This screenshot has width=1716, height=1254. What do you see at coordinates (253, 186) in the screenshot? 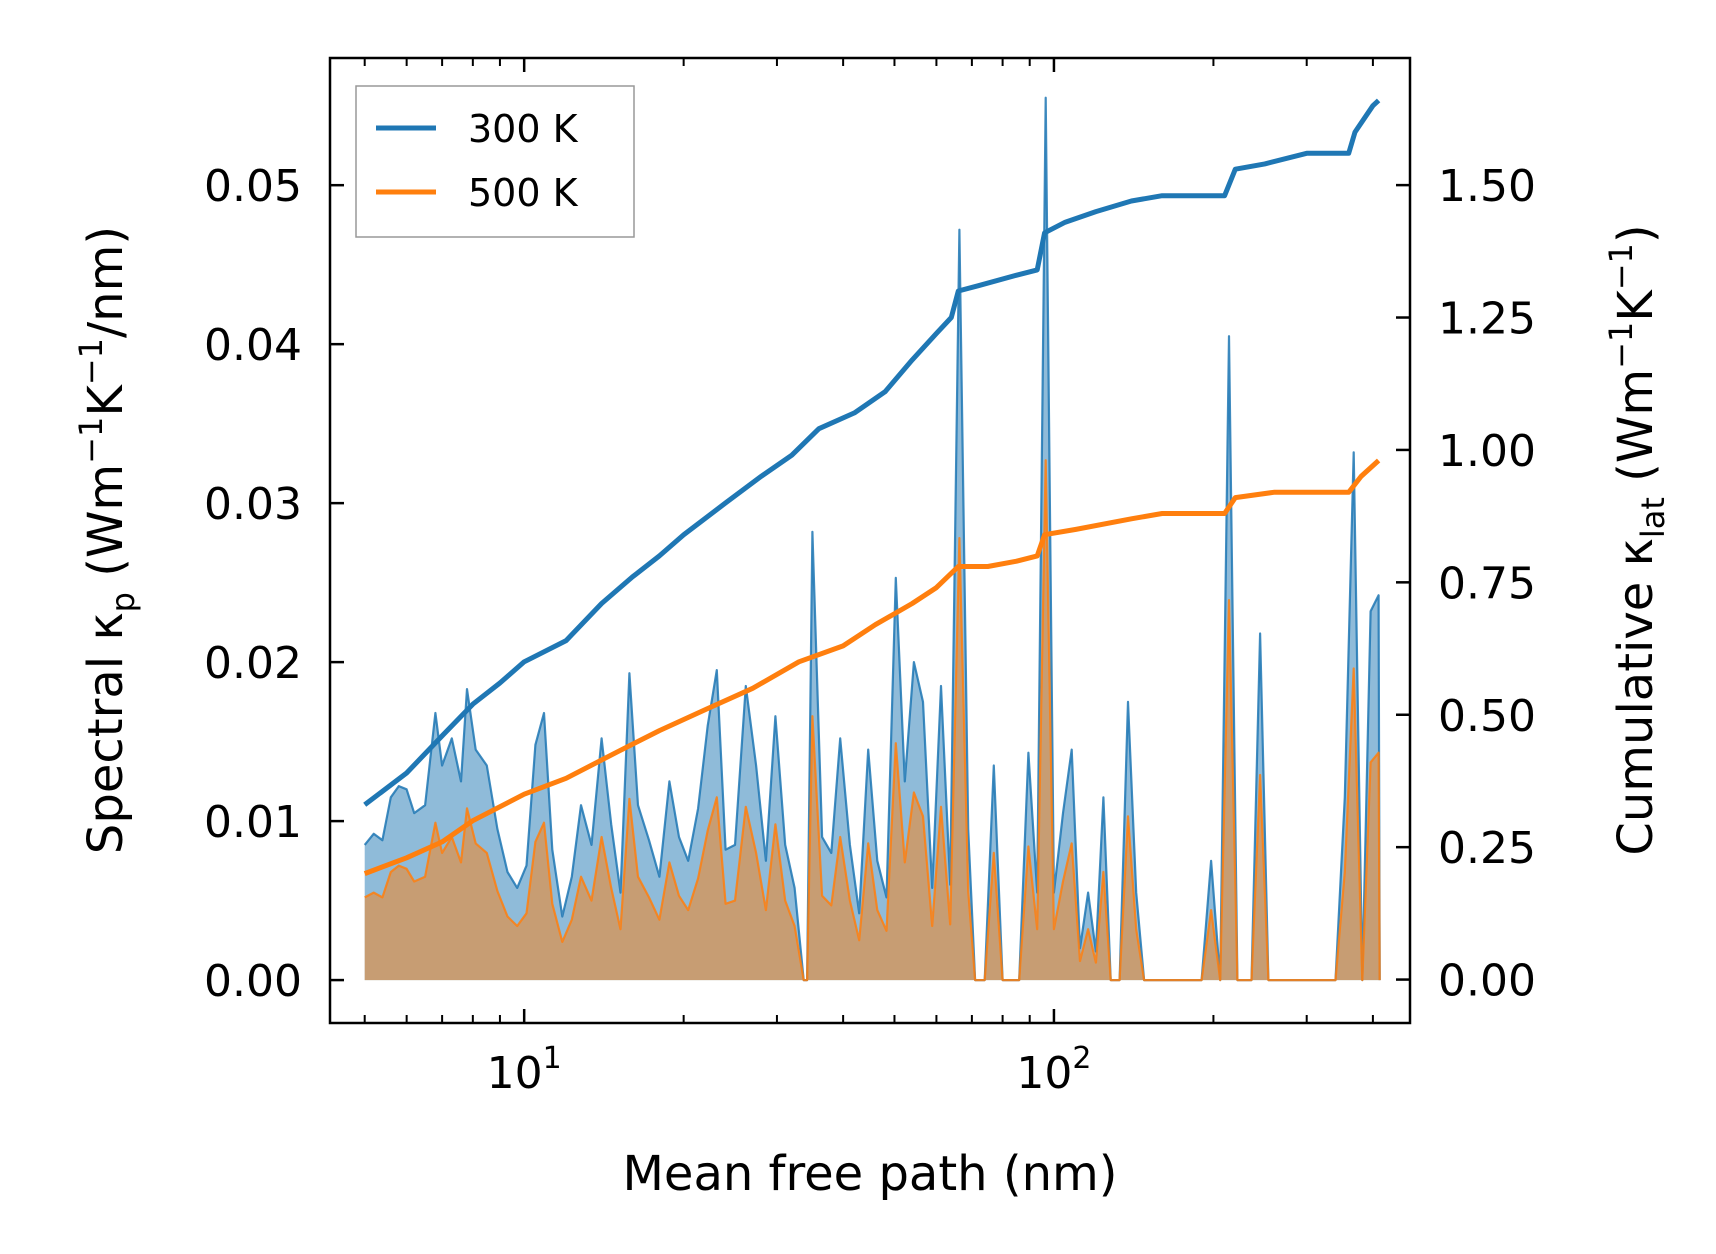
I see `y-left-tick-label: 0.05` at bounding box center [253, 186].